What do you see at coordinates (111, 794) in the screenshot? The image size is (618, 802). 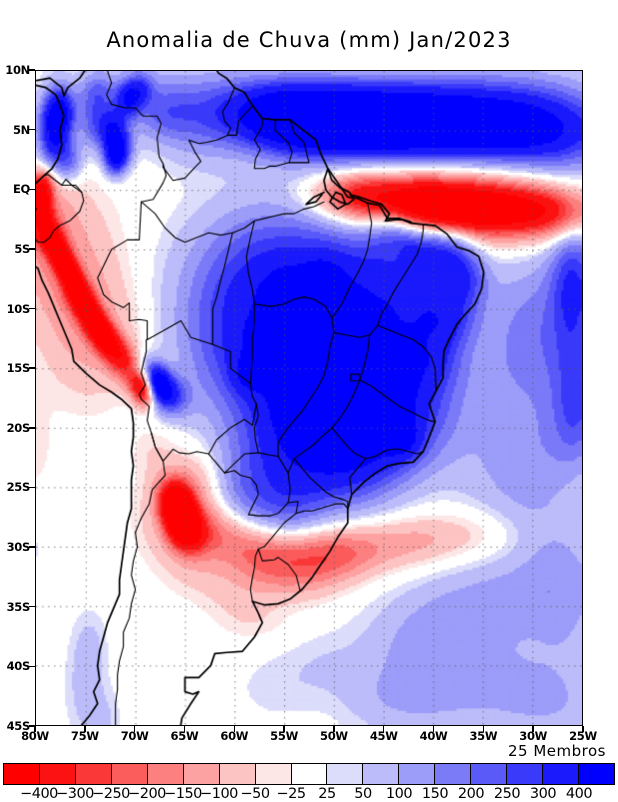 I see `colorbar-tick-label: −250` at bounding box center [111, 794].